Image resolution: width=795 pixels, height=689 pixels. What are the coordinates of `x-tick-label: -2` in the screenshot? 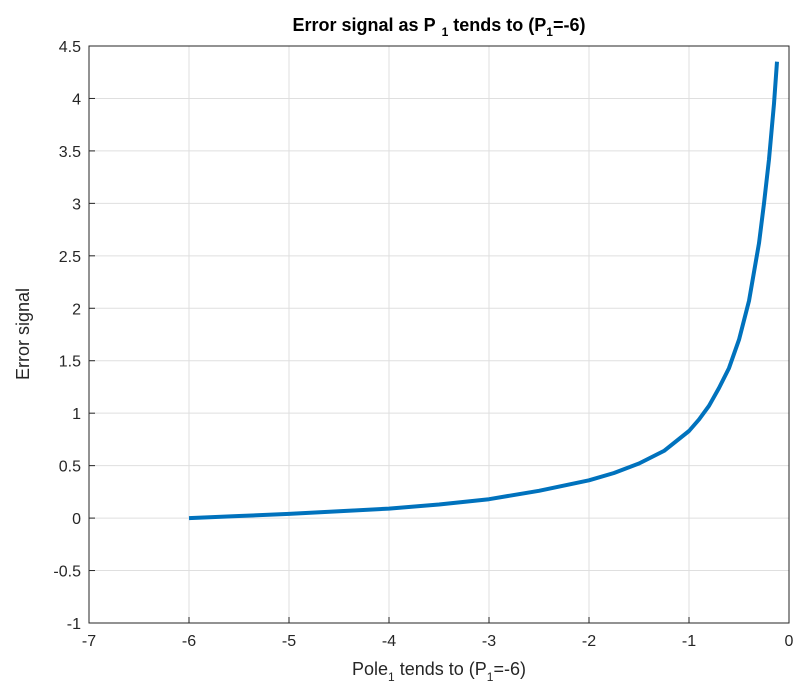 It's located at (589, 641).